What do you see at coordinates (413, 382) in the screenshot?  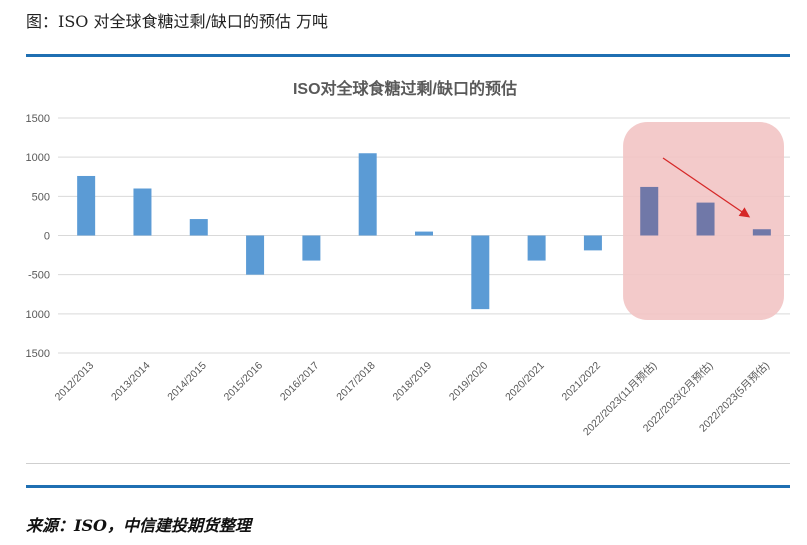 I see `x-tick-label: 2018/2019` at bounding box center [413, 382].